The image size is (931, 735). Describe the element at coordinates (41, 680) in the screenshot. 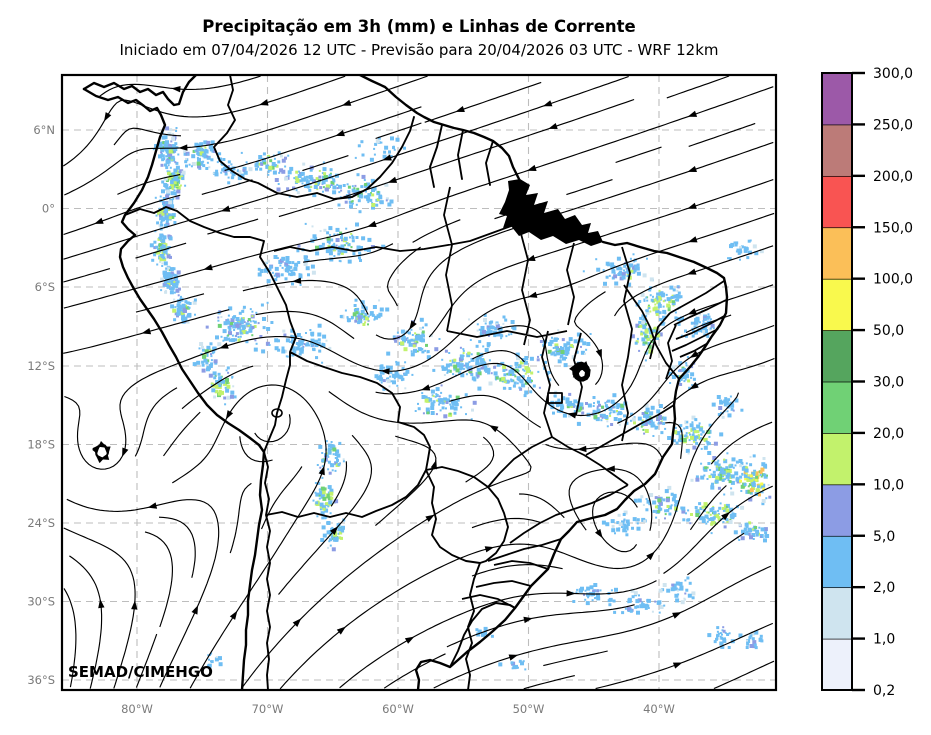

I see `lat-tick-label: 36°S` at that location.